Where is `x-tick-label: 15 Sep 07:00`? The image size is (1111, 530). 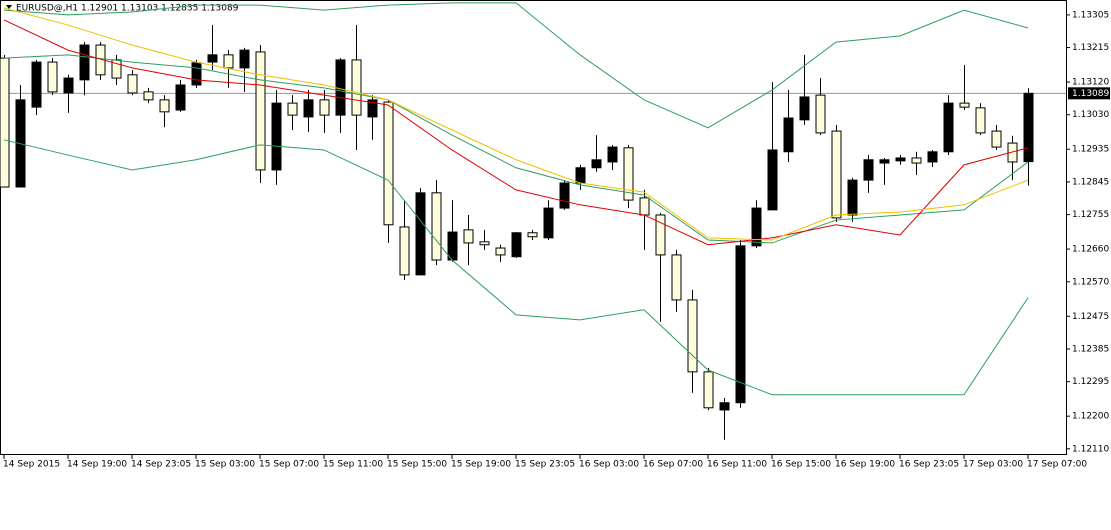 x-tick-label: 15 Sep 07:00 is located at coordinates (289, 465).